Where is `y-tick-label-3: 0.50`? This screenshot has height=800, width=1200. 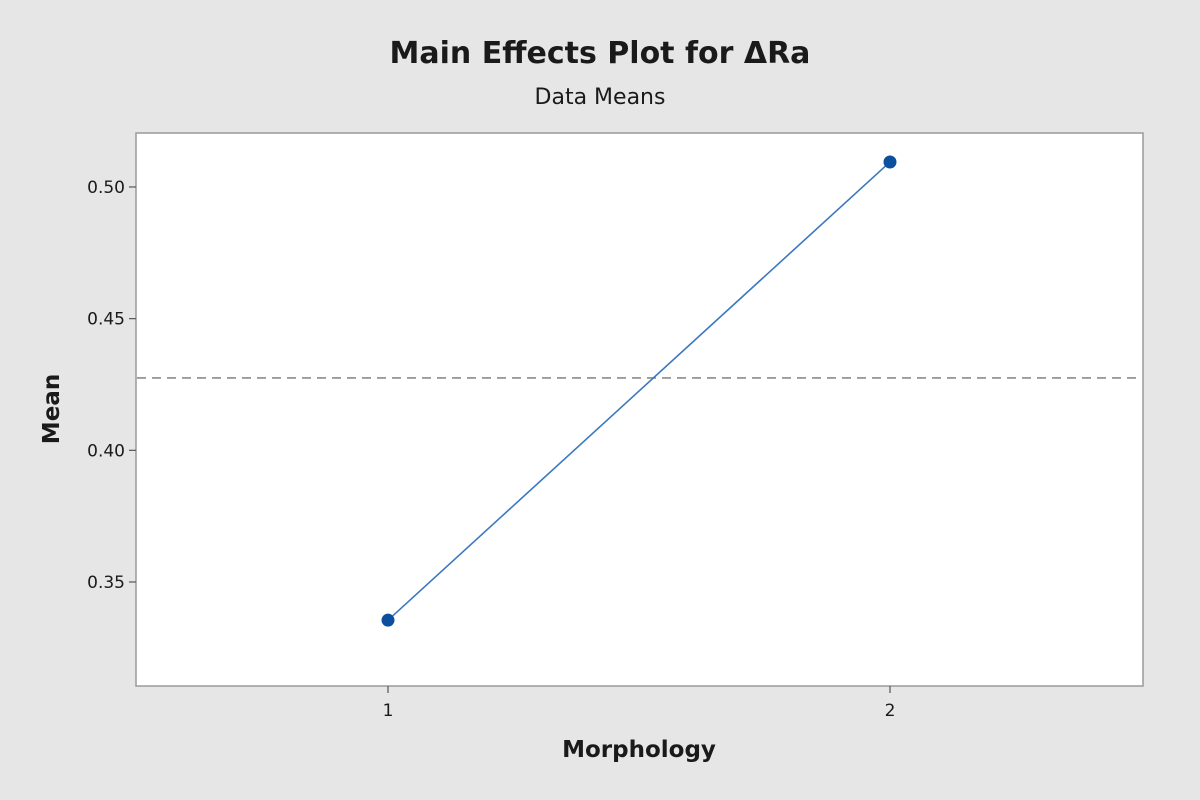 y-tick-label-3: 0.50 is located at coordinates (106, 188).